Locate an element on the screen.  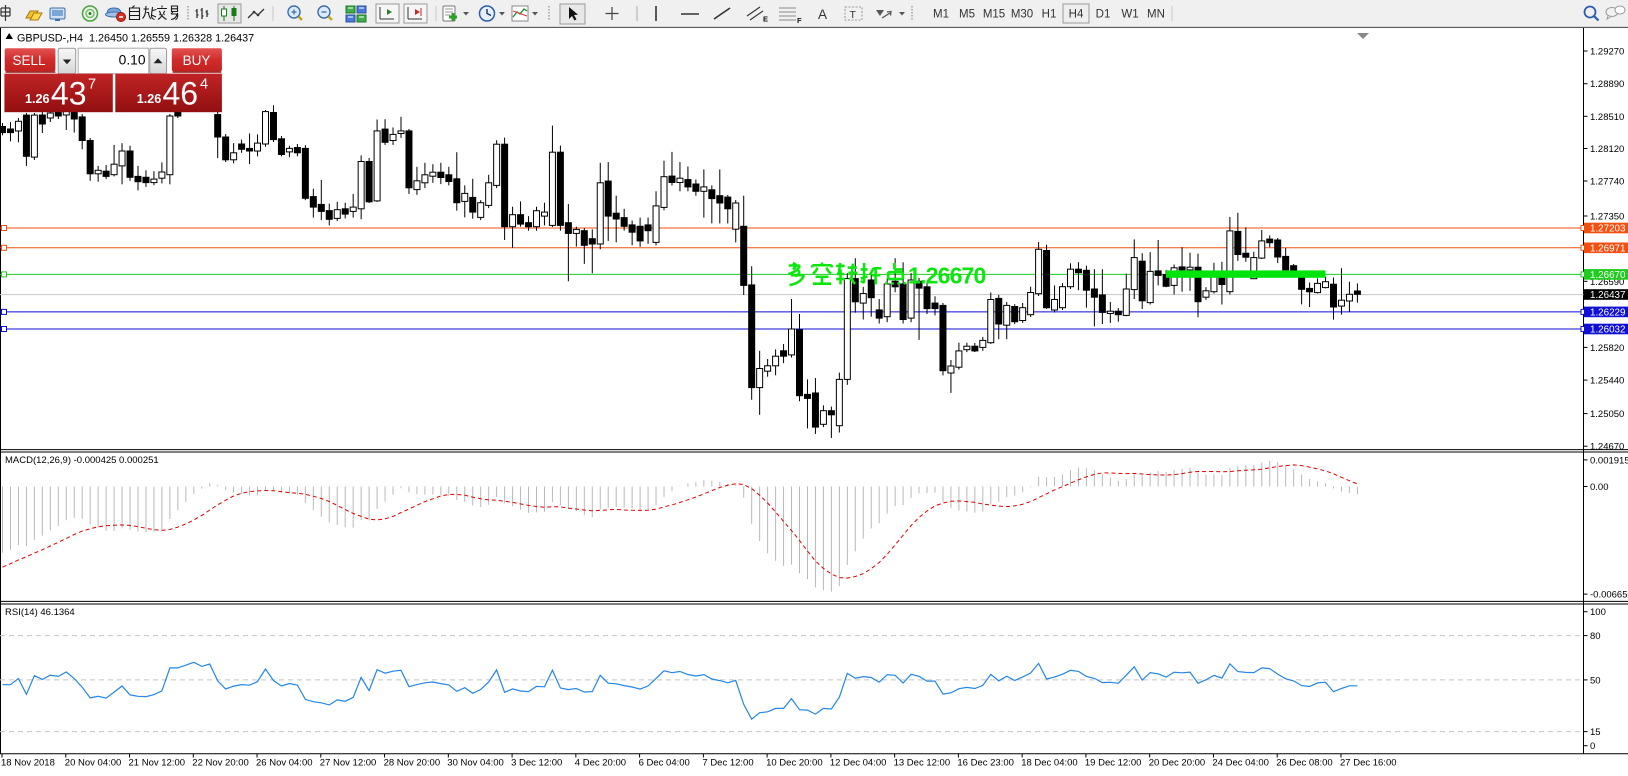
svg-text: 13 Dec 12:00 is located at coordinates (922, 763).